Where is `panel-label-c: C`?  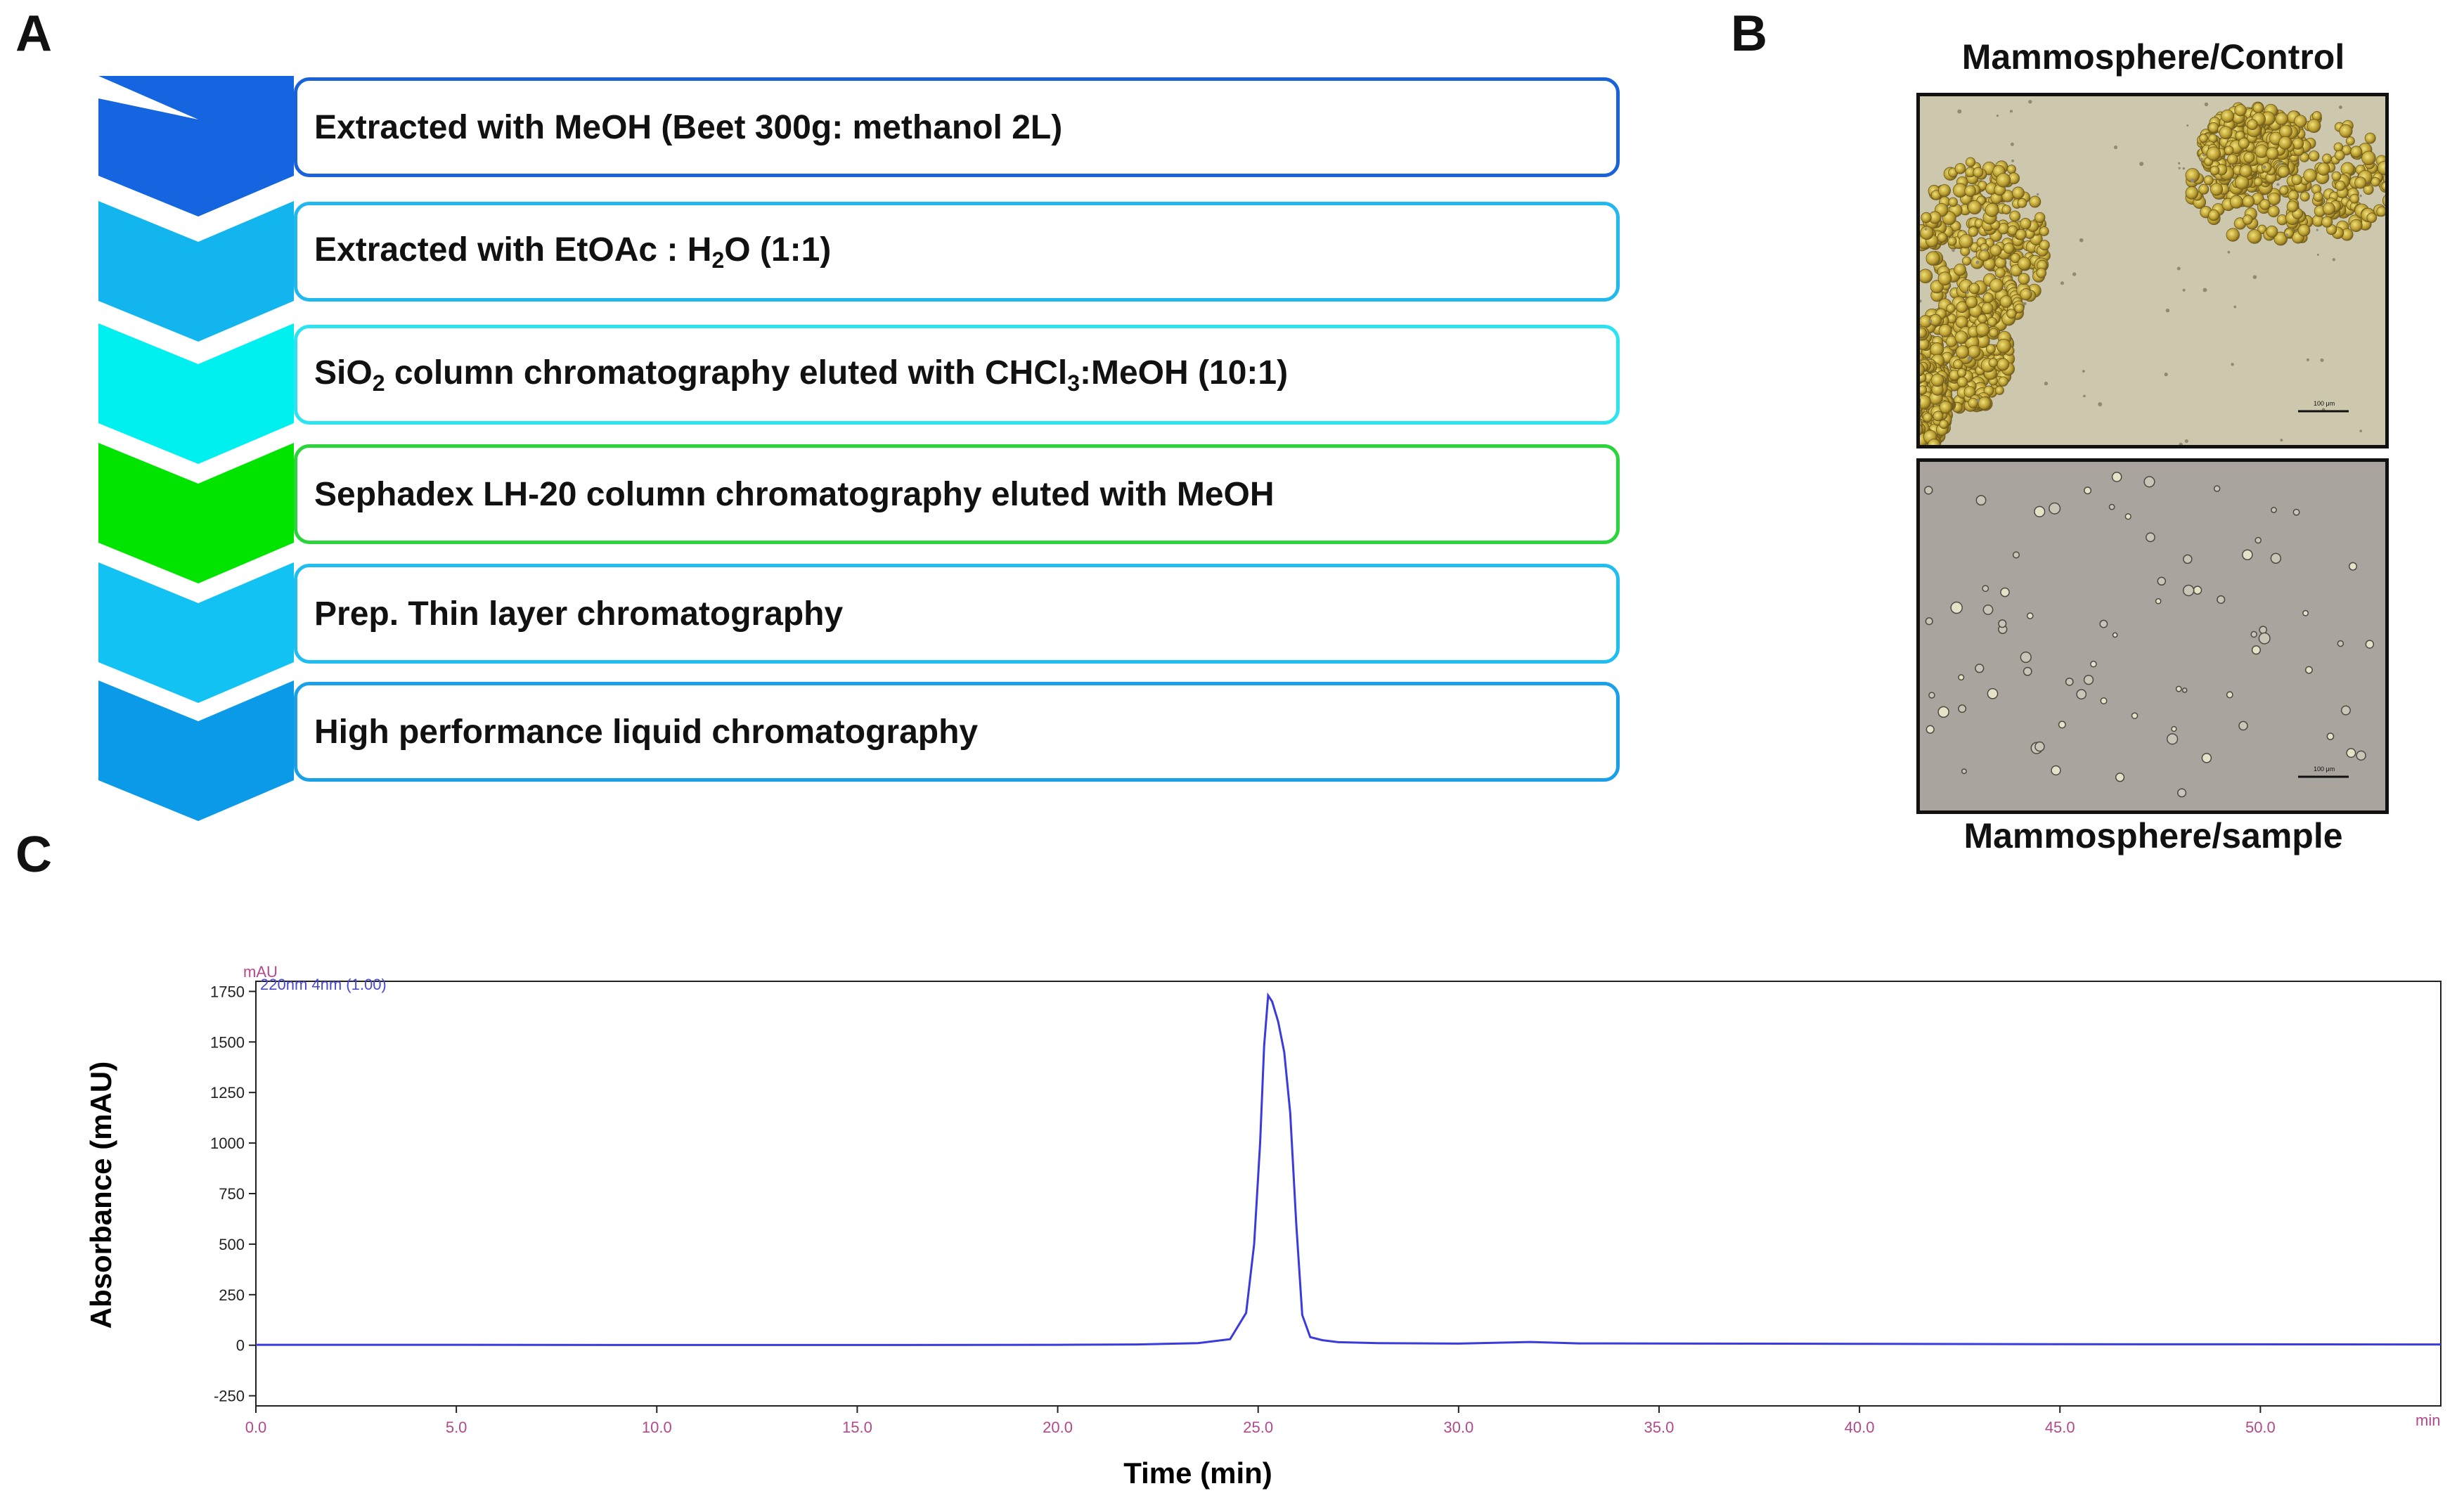 panel-label-c: C is located at coordinates (33, 855).